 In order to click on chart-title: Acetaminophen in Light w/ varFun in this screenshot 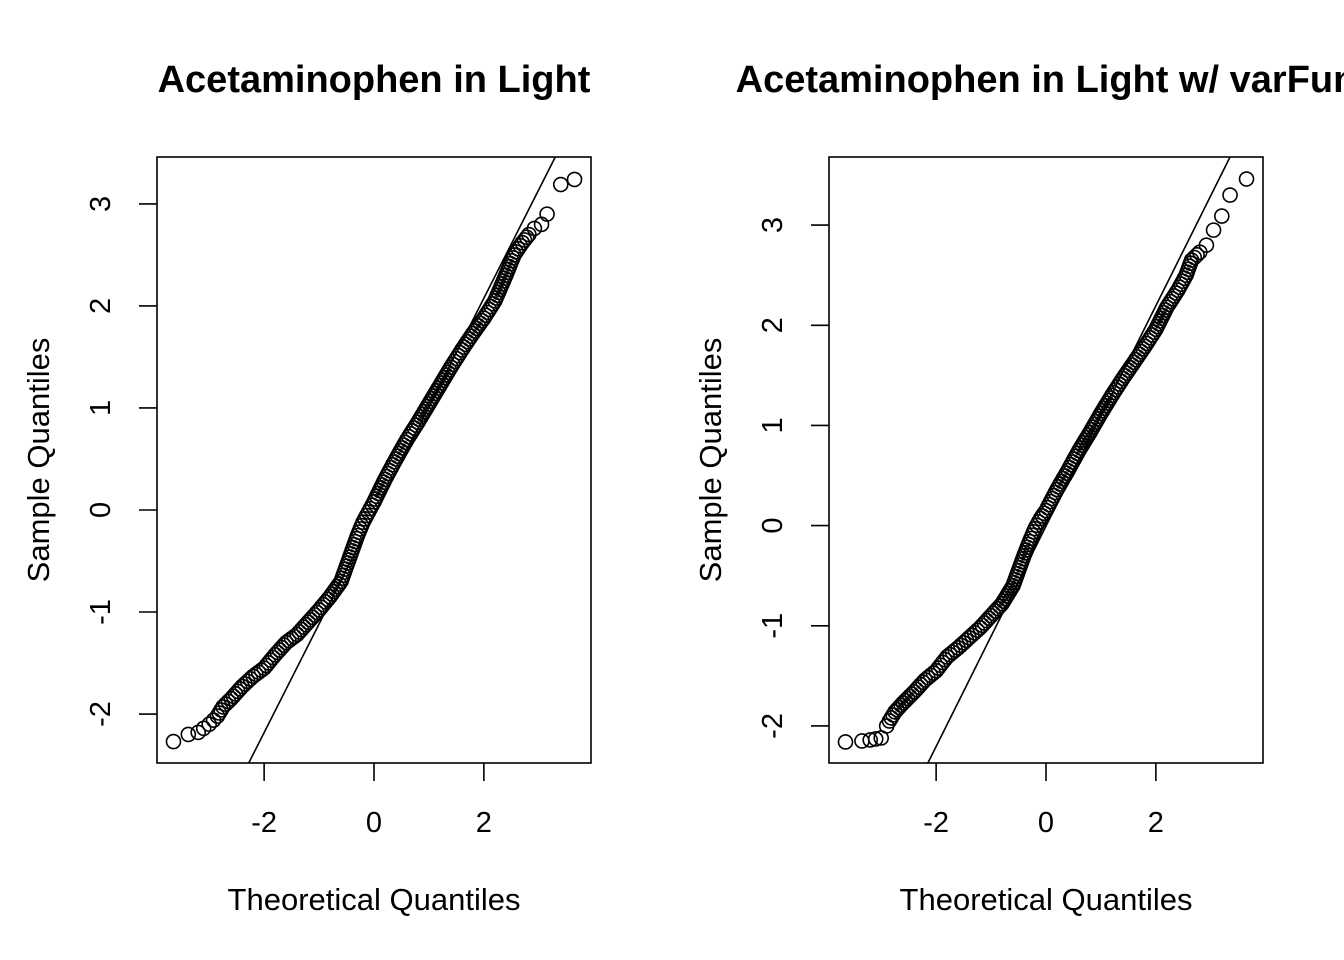, I will do `click(1040, 80)`.